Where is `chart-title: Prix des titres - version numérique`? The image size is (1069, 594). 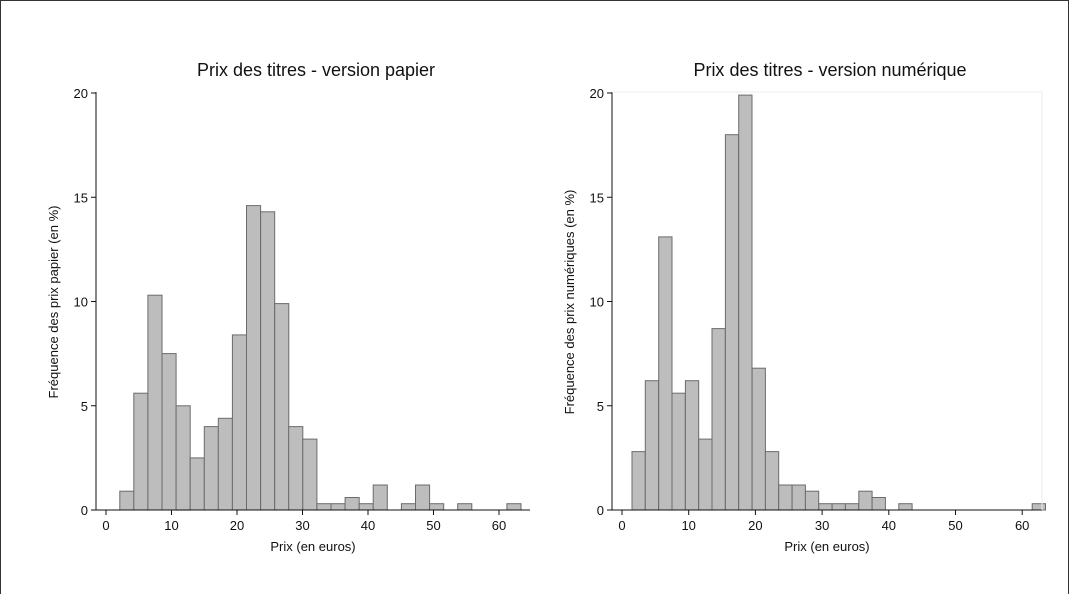 chart-title: Prix des titres - version numérique is located at coordinates (829, 70).